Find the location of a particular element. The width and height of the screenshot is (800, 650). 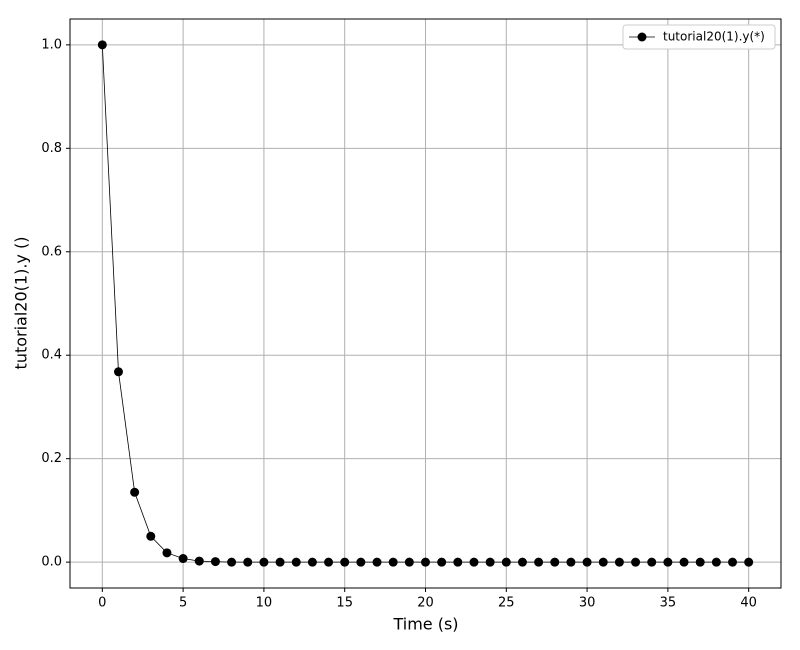

legend-box is located at coordinates (699, 37).